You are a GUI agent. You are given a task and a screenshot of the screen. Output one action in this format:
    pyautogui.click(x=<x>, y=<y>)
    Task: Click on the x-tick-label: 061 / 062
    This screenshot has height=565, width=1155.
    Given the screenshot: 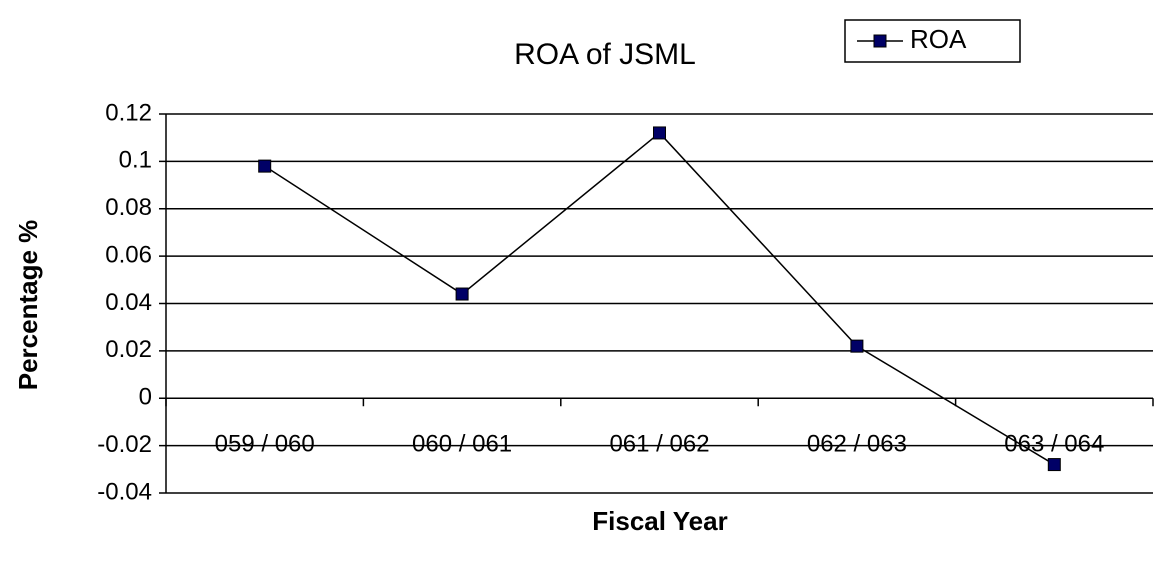 What is the action you would take?
    pyautogui.click(x=659, y=444)
    